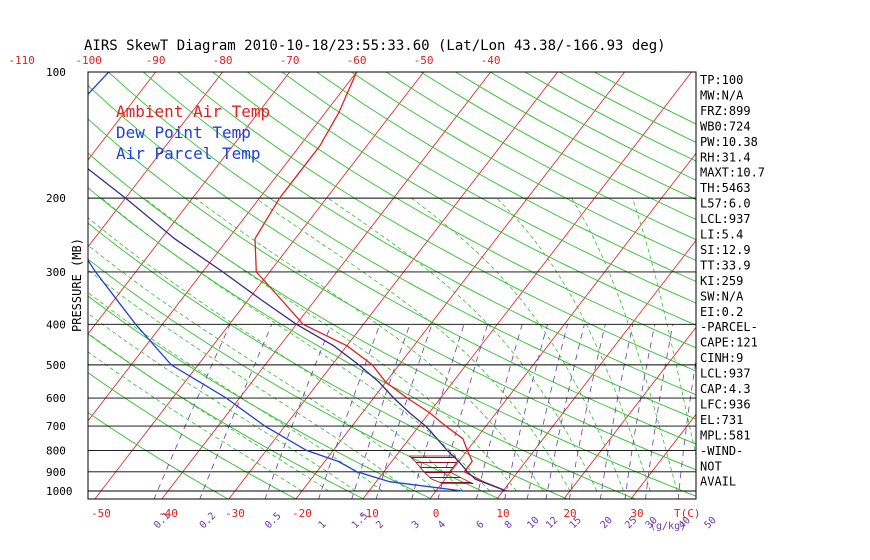 This screenshot has width=870, height=560. Describe the element at coordinates (56, 398) in the screenshot. I see `pressure-tick-label: 600` at that location.